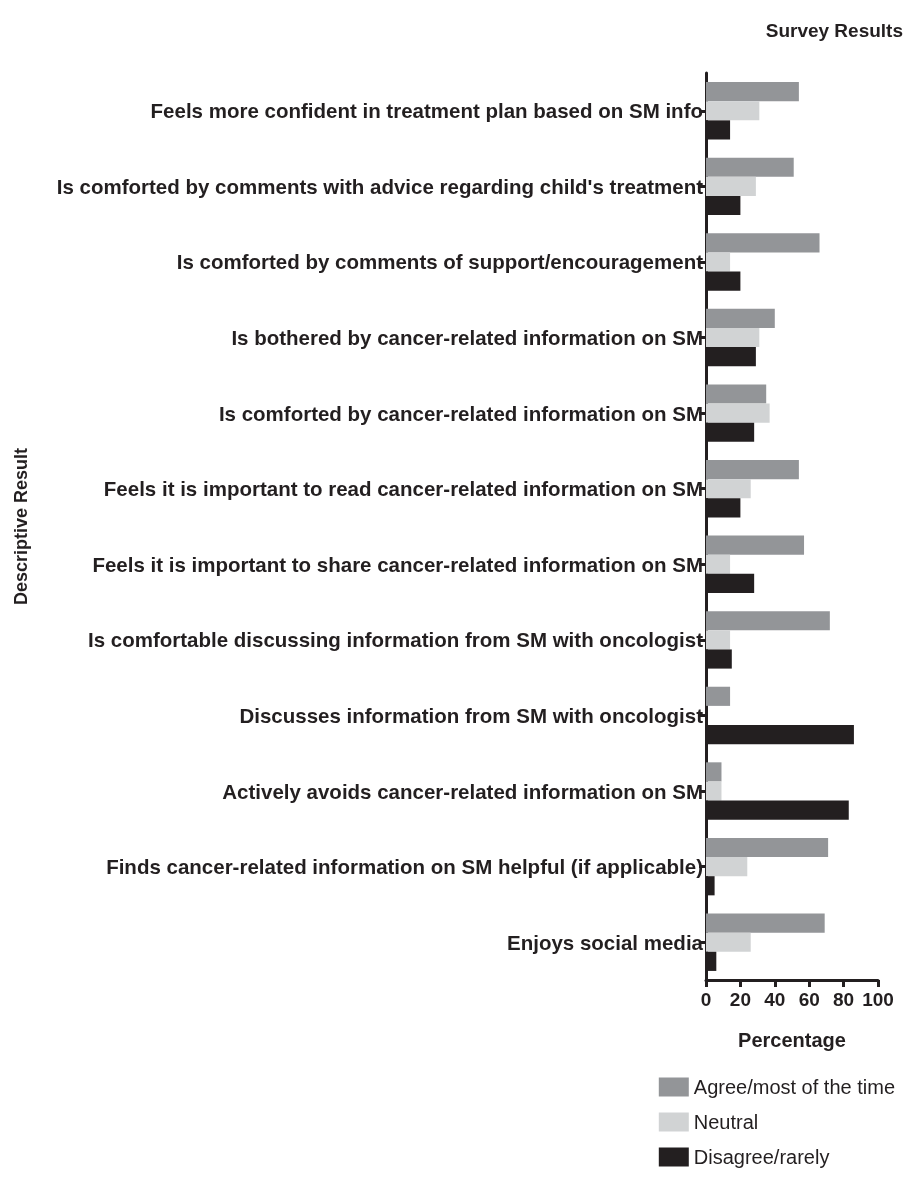 This screenshot has width=912, height=1186. What do you see at coordinates (605, 942) in the screenshot?
I see `y-tick-label: Enjoys social media` at bounding box center [605, 942].